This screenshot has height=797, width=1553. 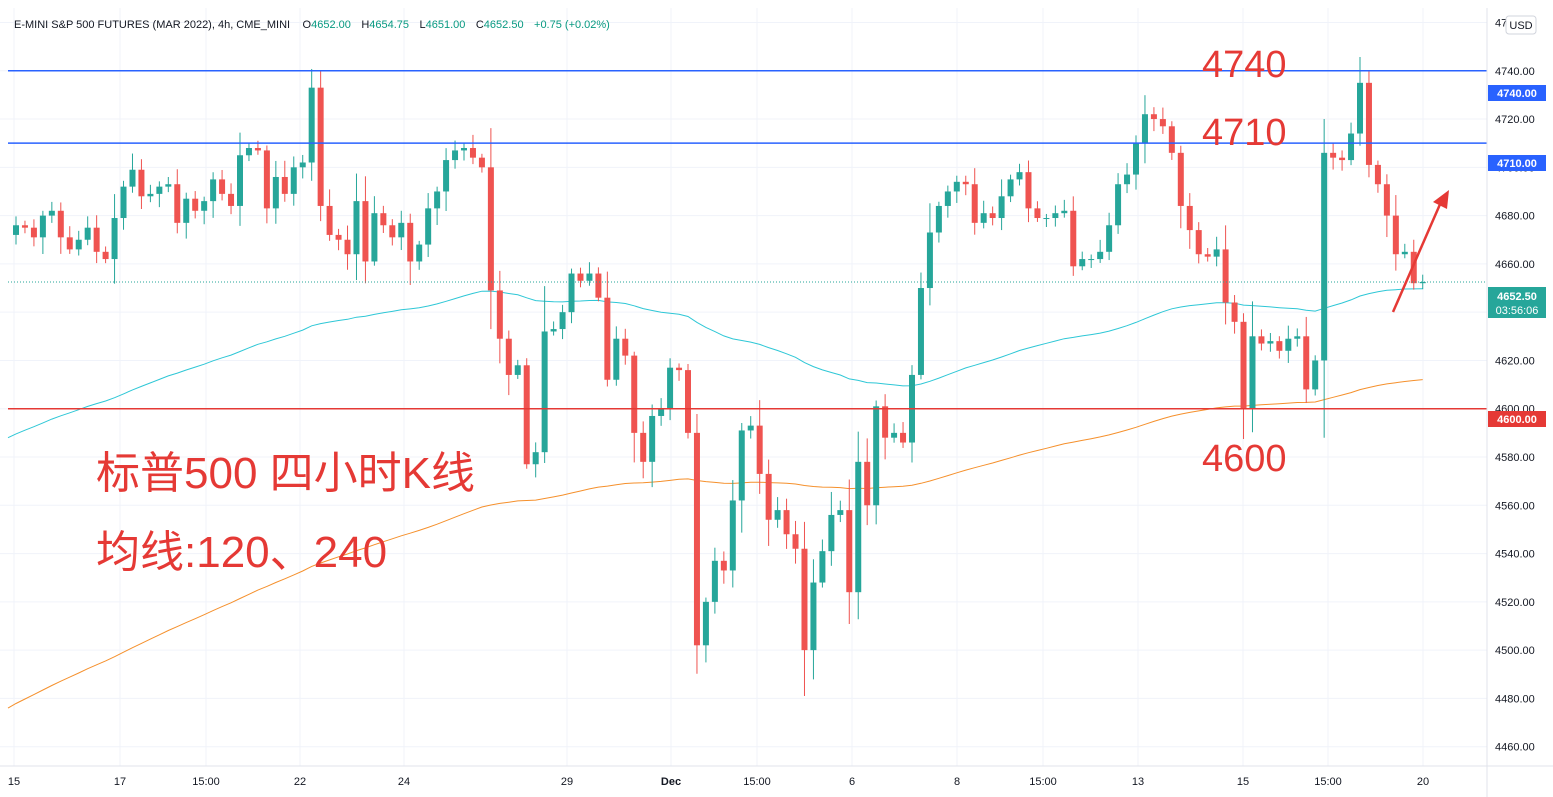 What do you see at coordinates (1043, 782) in the screenshot?
I see `x-tick-label: 15:00` at bounding box center [1043, 782].